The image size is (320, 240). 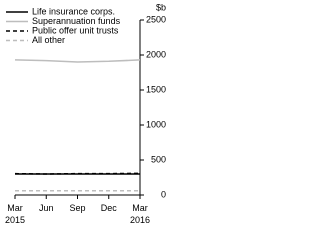 I want to click on x-tick-label: Jun, so click(x=46, y=208).